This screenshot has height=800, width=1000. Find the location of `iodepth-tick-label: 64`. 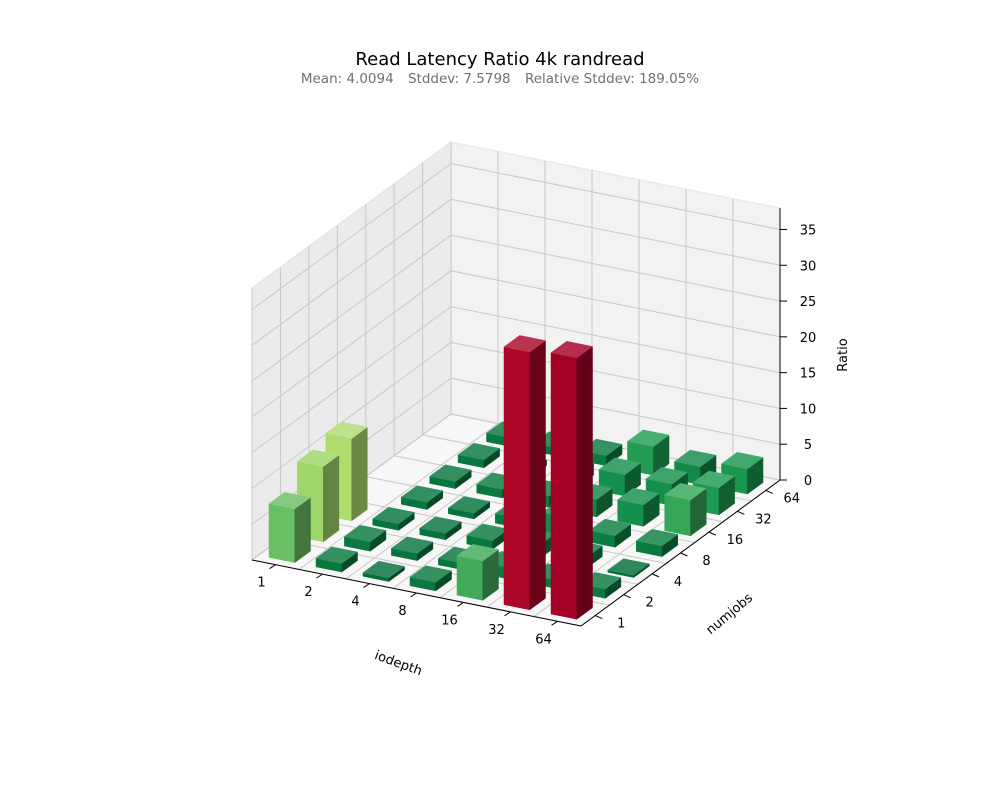

iodepth-tick-label: 64 is located at coordinates (543, 639).